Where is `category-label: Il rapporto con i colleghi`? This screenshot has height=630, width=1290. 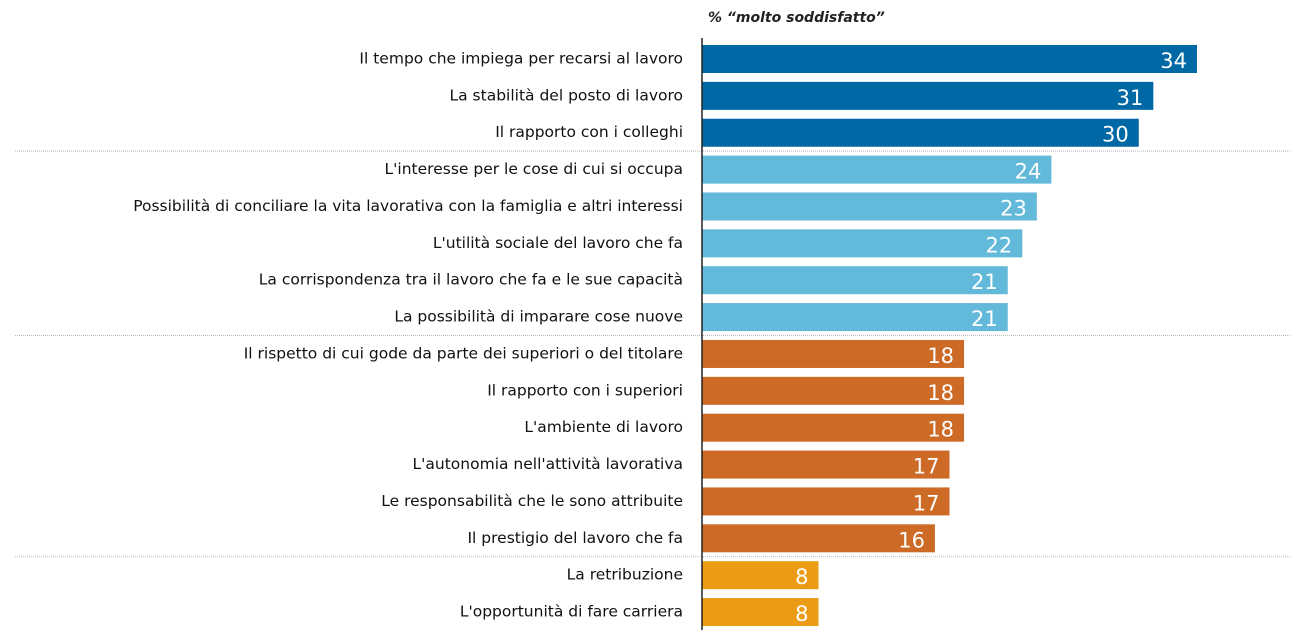 category-label: Il rapporto con i colleghi is located at coordinates (589, 132).